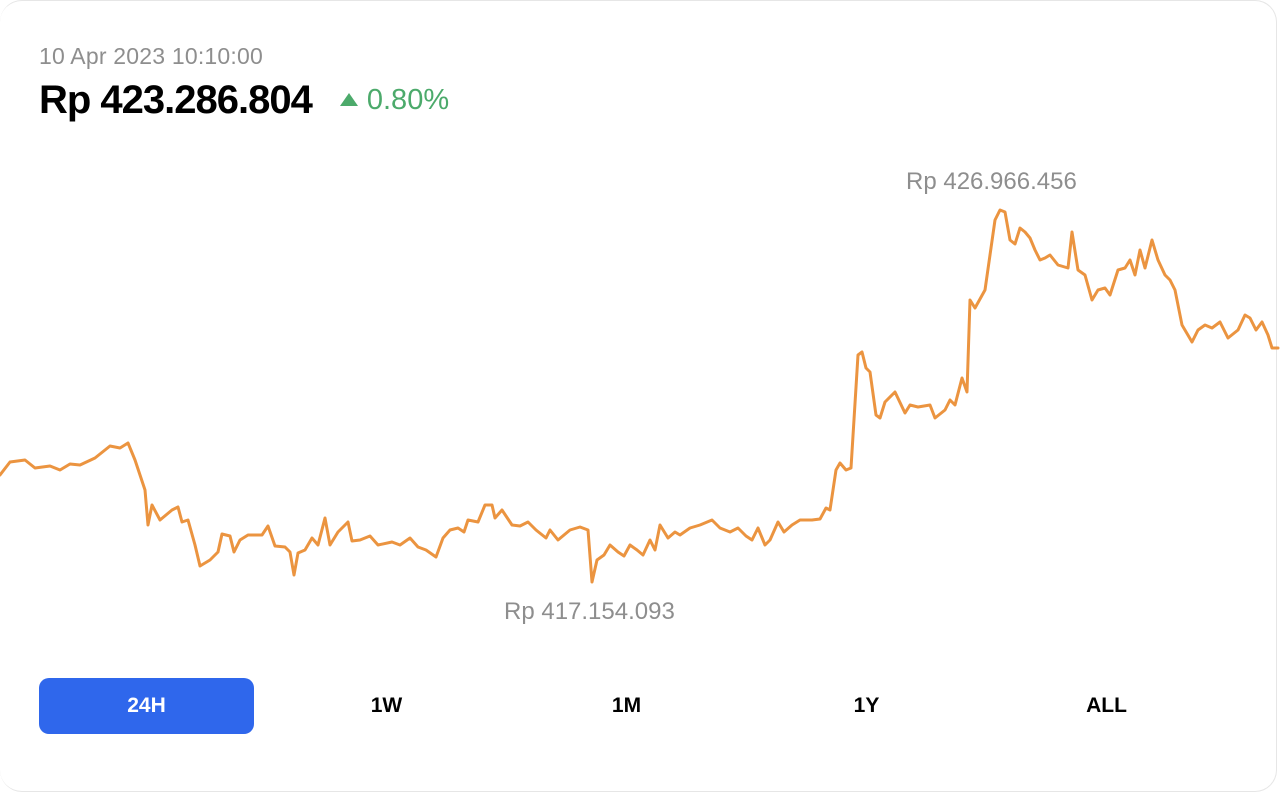 This screenshot has width=1280, height=792. I want to click on high-label: Rp 426.966.456, so click(991, 181).